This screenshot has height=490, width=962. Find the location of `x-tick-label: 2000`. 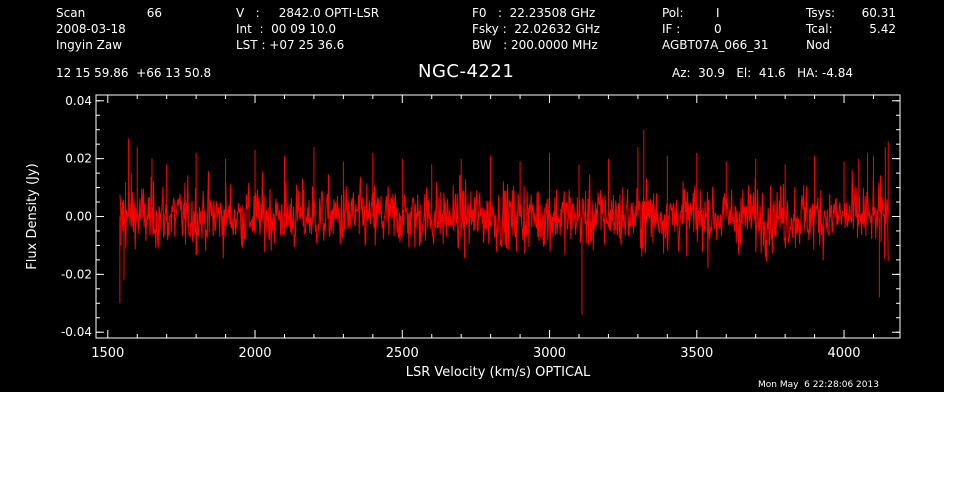

x-tick-label: 2000 is located at coordinates (254, 353).